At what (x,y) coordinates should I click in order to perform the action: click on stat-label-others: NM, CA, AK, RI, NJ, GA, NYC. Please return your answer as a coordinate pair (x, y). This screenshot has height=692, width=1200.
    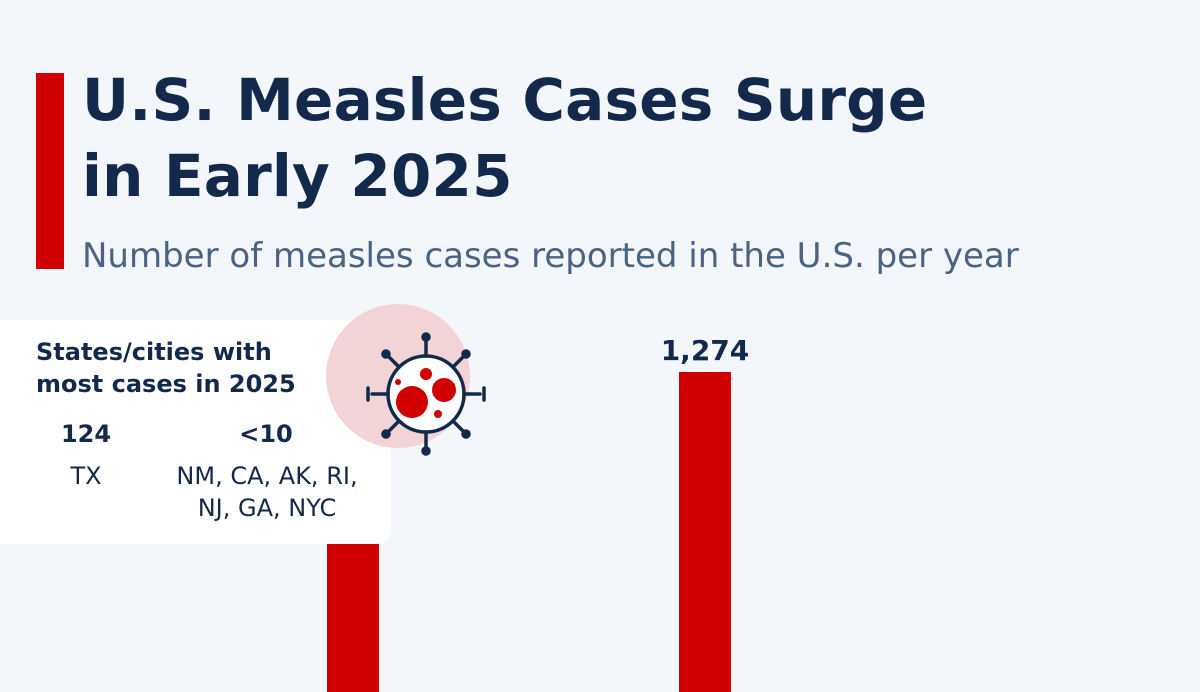
    Looking at the image, I should click on (267, 492).